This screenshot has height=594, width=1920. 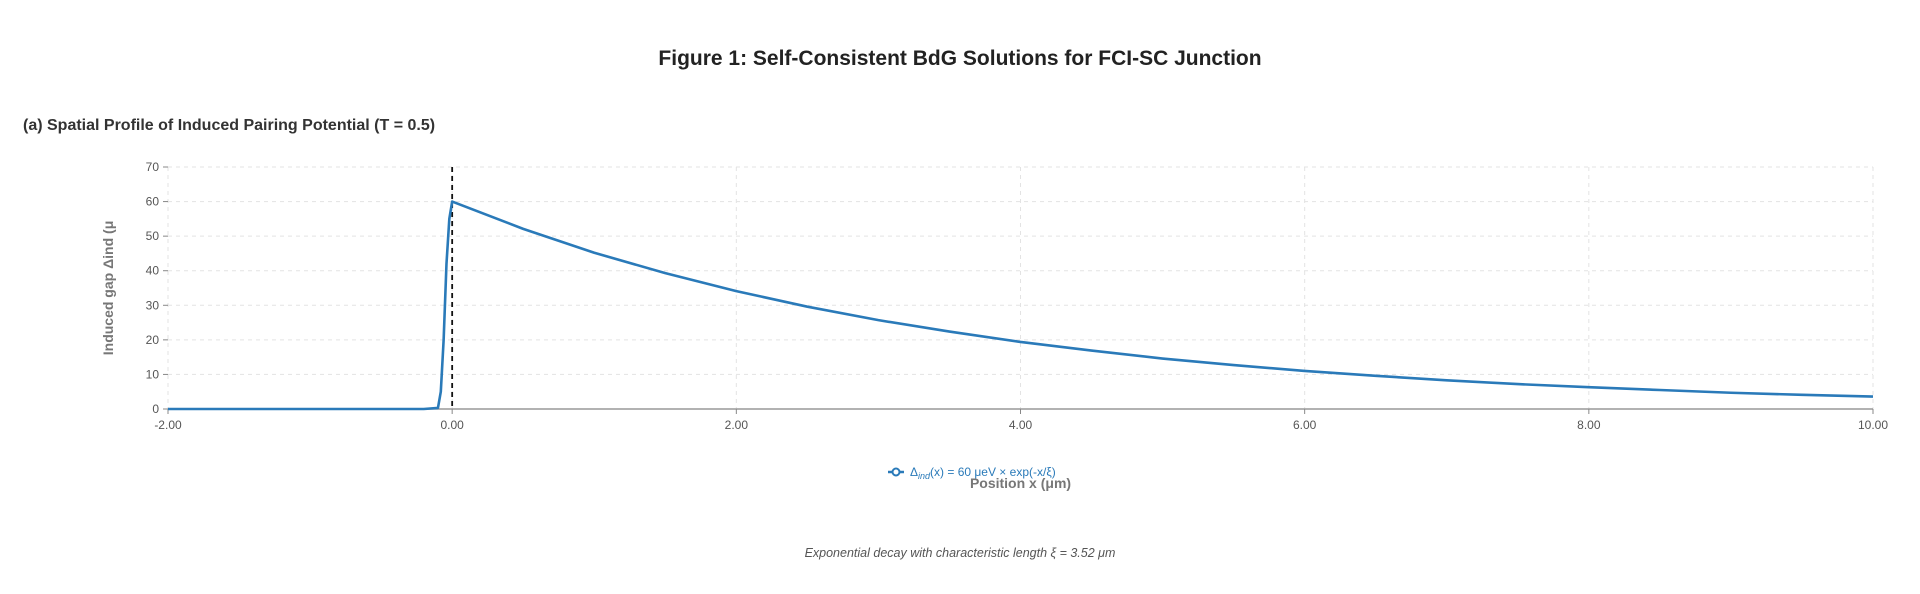 What do you see at coordinates (914, 472) in the screenshot?
I see `legend-prefix: Δ` at bounding box center [914, 472].